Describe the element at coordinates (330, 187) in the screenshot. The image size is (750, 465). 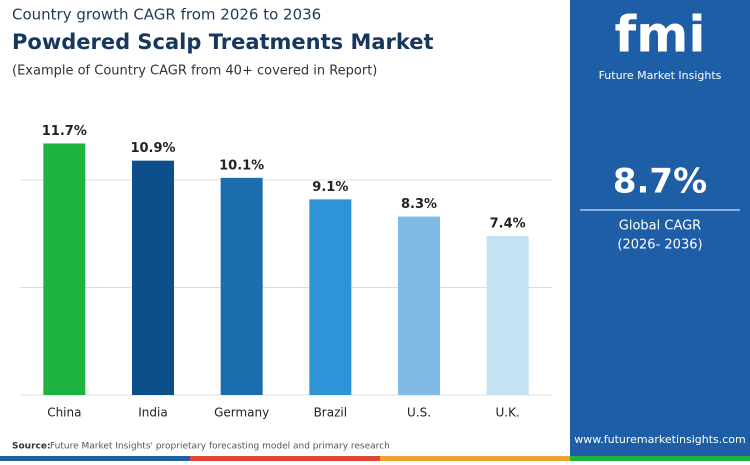
I see `value-label: 9.1%` at that location.